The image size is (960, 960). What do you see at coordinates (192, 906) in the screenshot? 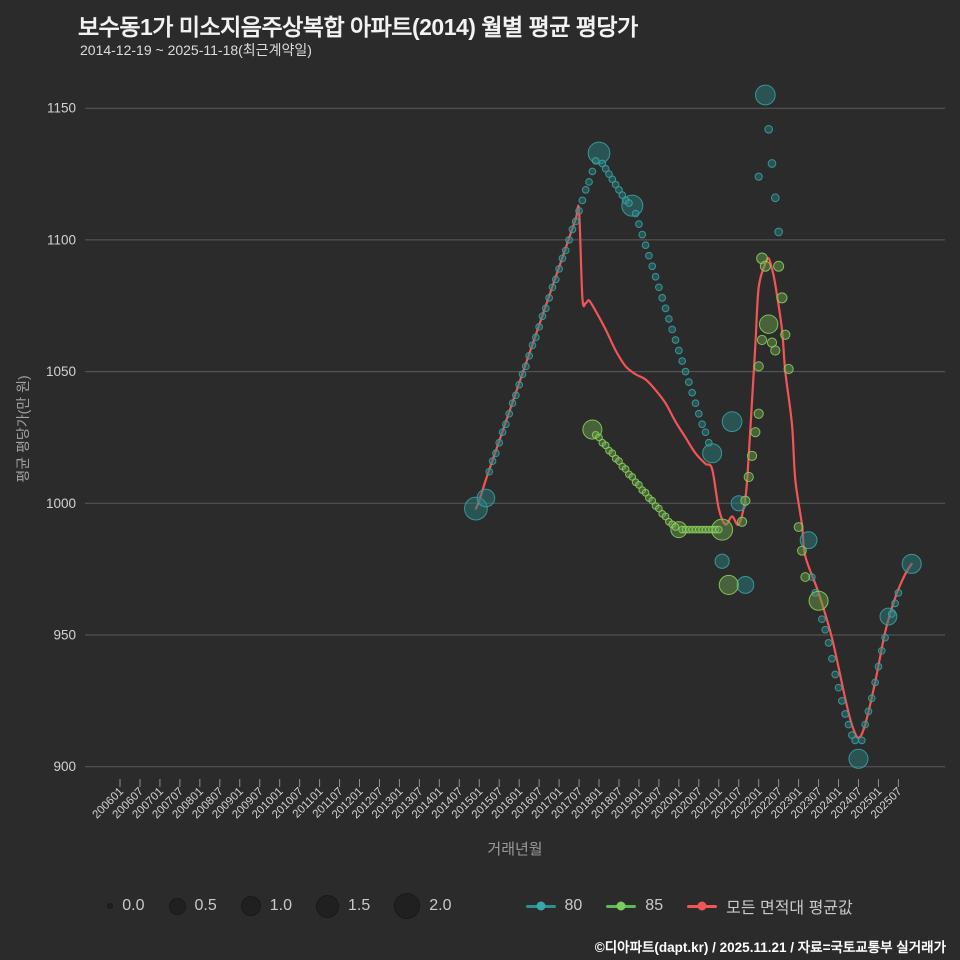
I see `legend-size-item-1: 0.5` at bounding box center [192, 906].